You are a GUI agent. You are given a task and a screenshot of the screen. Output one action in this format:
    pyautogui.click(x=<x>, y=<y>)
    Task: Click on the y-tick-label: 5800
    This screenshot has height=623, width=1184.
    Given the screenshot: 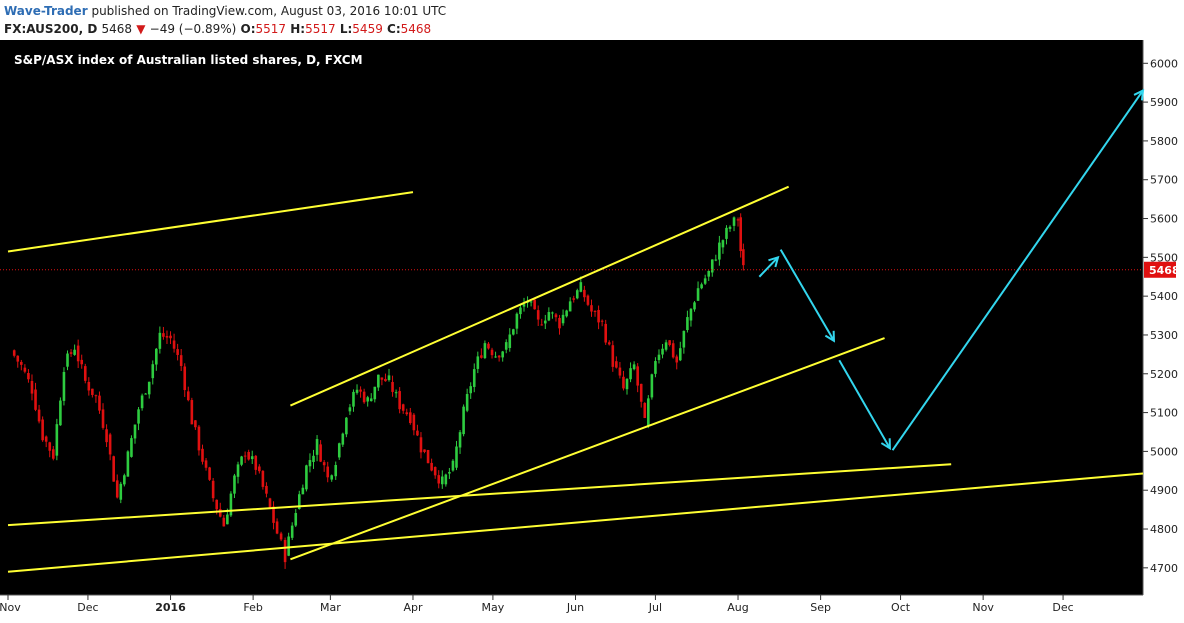 What is the action you would take?
    pyautogui.click(x=1164, y=141)
    